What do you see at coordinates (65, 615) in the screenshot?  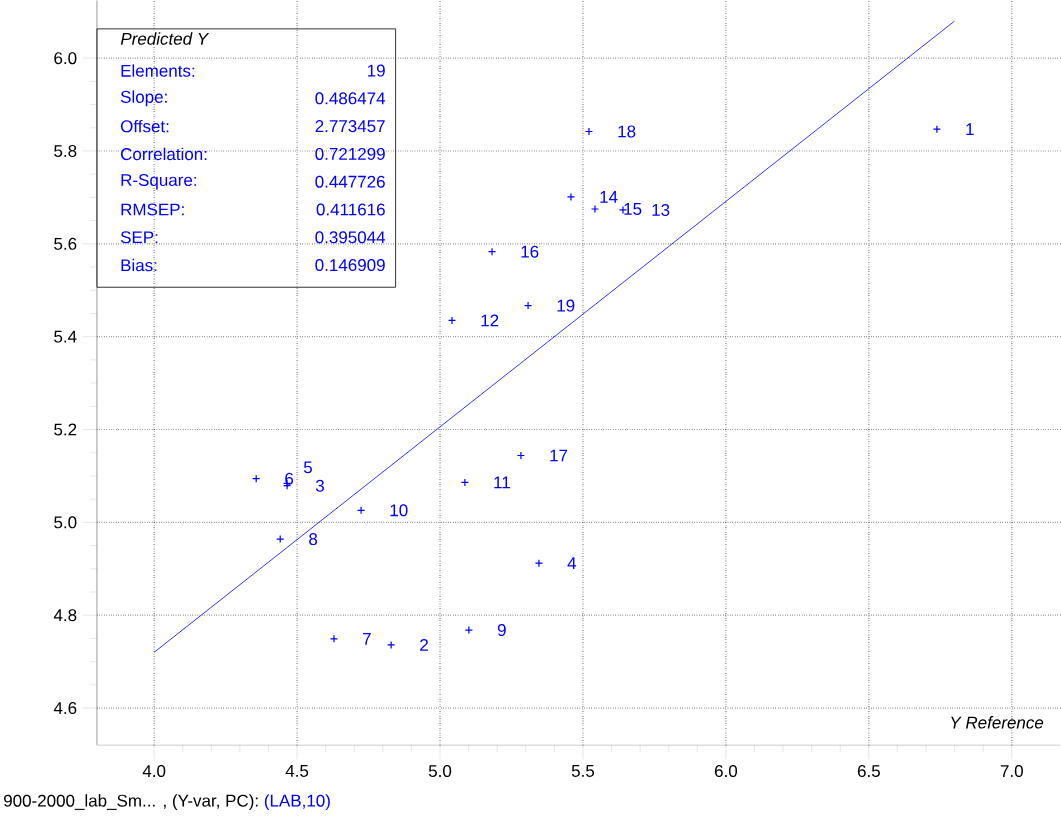 I see `y-tick-label: 4.8` at bounding box center [65, 615].